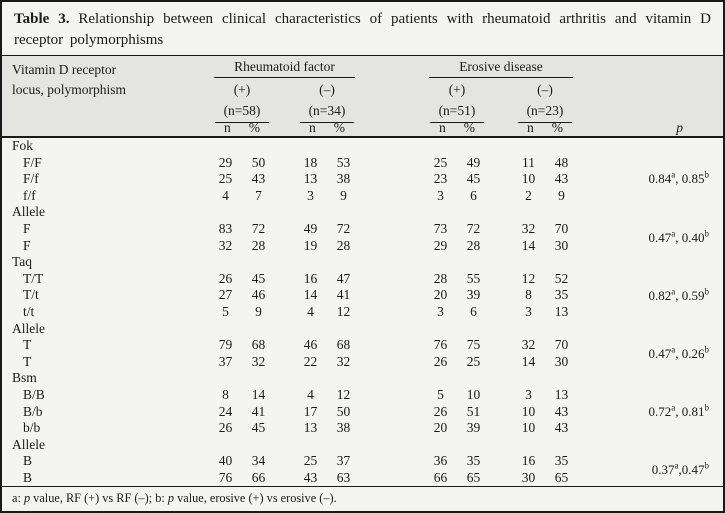 The height and width of the screenshot is (513, 725). What do you see at coordinates (362, 246) in the screenshot?
I see `table-row: F 32 28 19 28 29 28 14 30` at bounding box center [362, 246].